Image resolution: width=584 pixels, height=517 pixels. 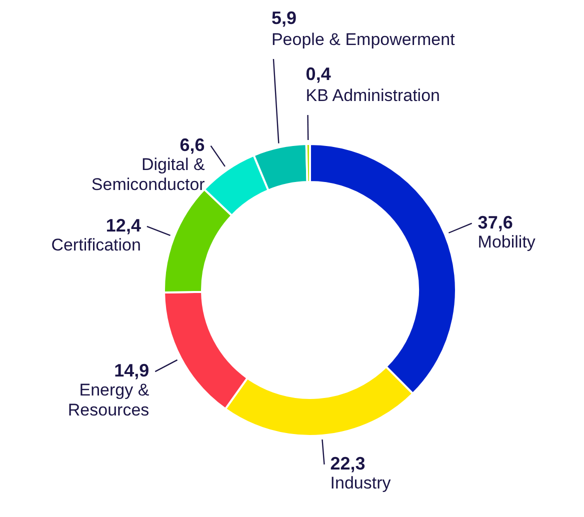 I want to click on slice-label: Digital & Semiconductor, so click(x=148, y=174).